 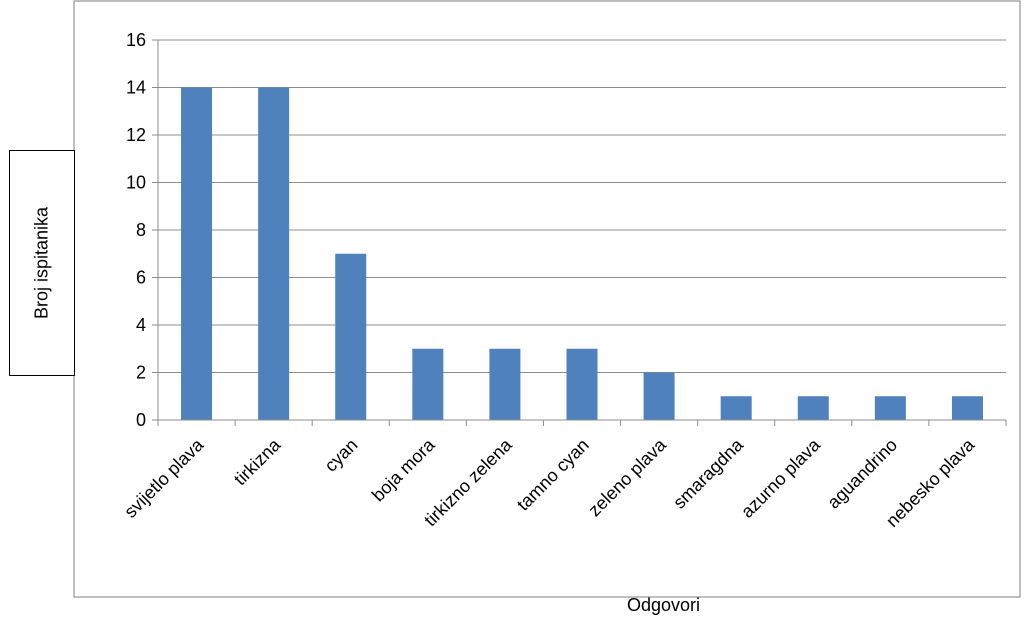 I want to click on y-tick-label: 4, so click(x=141, y=325).